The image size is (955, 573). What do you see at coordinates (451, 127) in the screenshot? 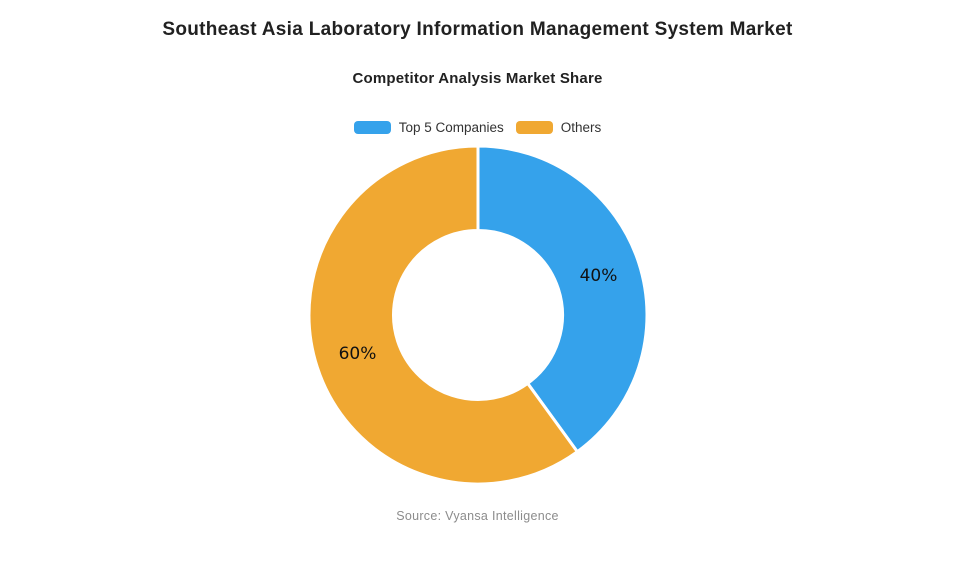
I see `legend-label-top-5-companies: Top 5 Companies` at bounding box center [451, 127].